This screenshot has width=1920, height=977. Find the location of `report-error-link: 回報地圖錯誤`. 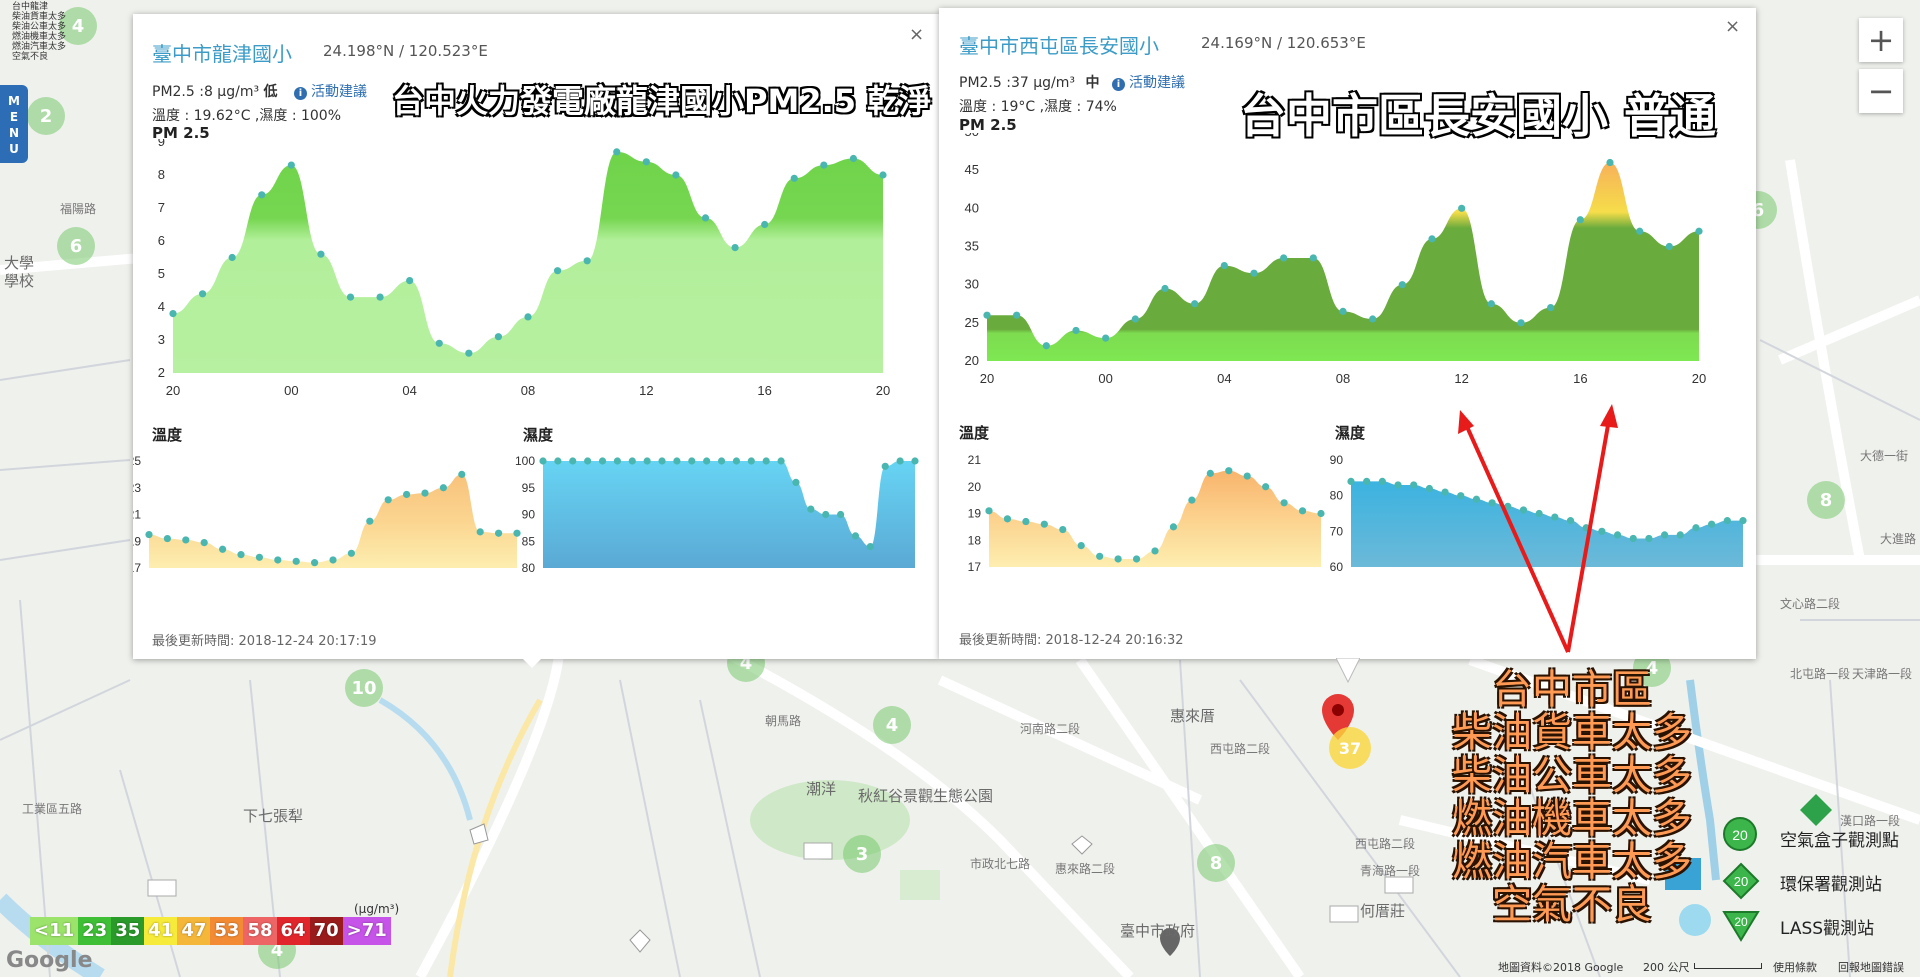

report-error-link: 回報地圖錯誤 is located at coordinates (1871, 967).